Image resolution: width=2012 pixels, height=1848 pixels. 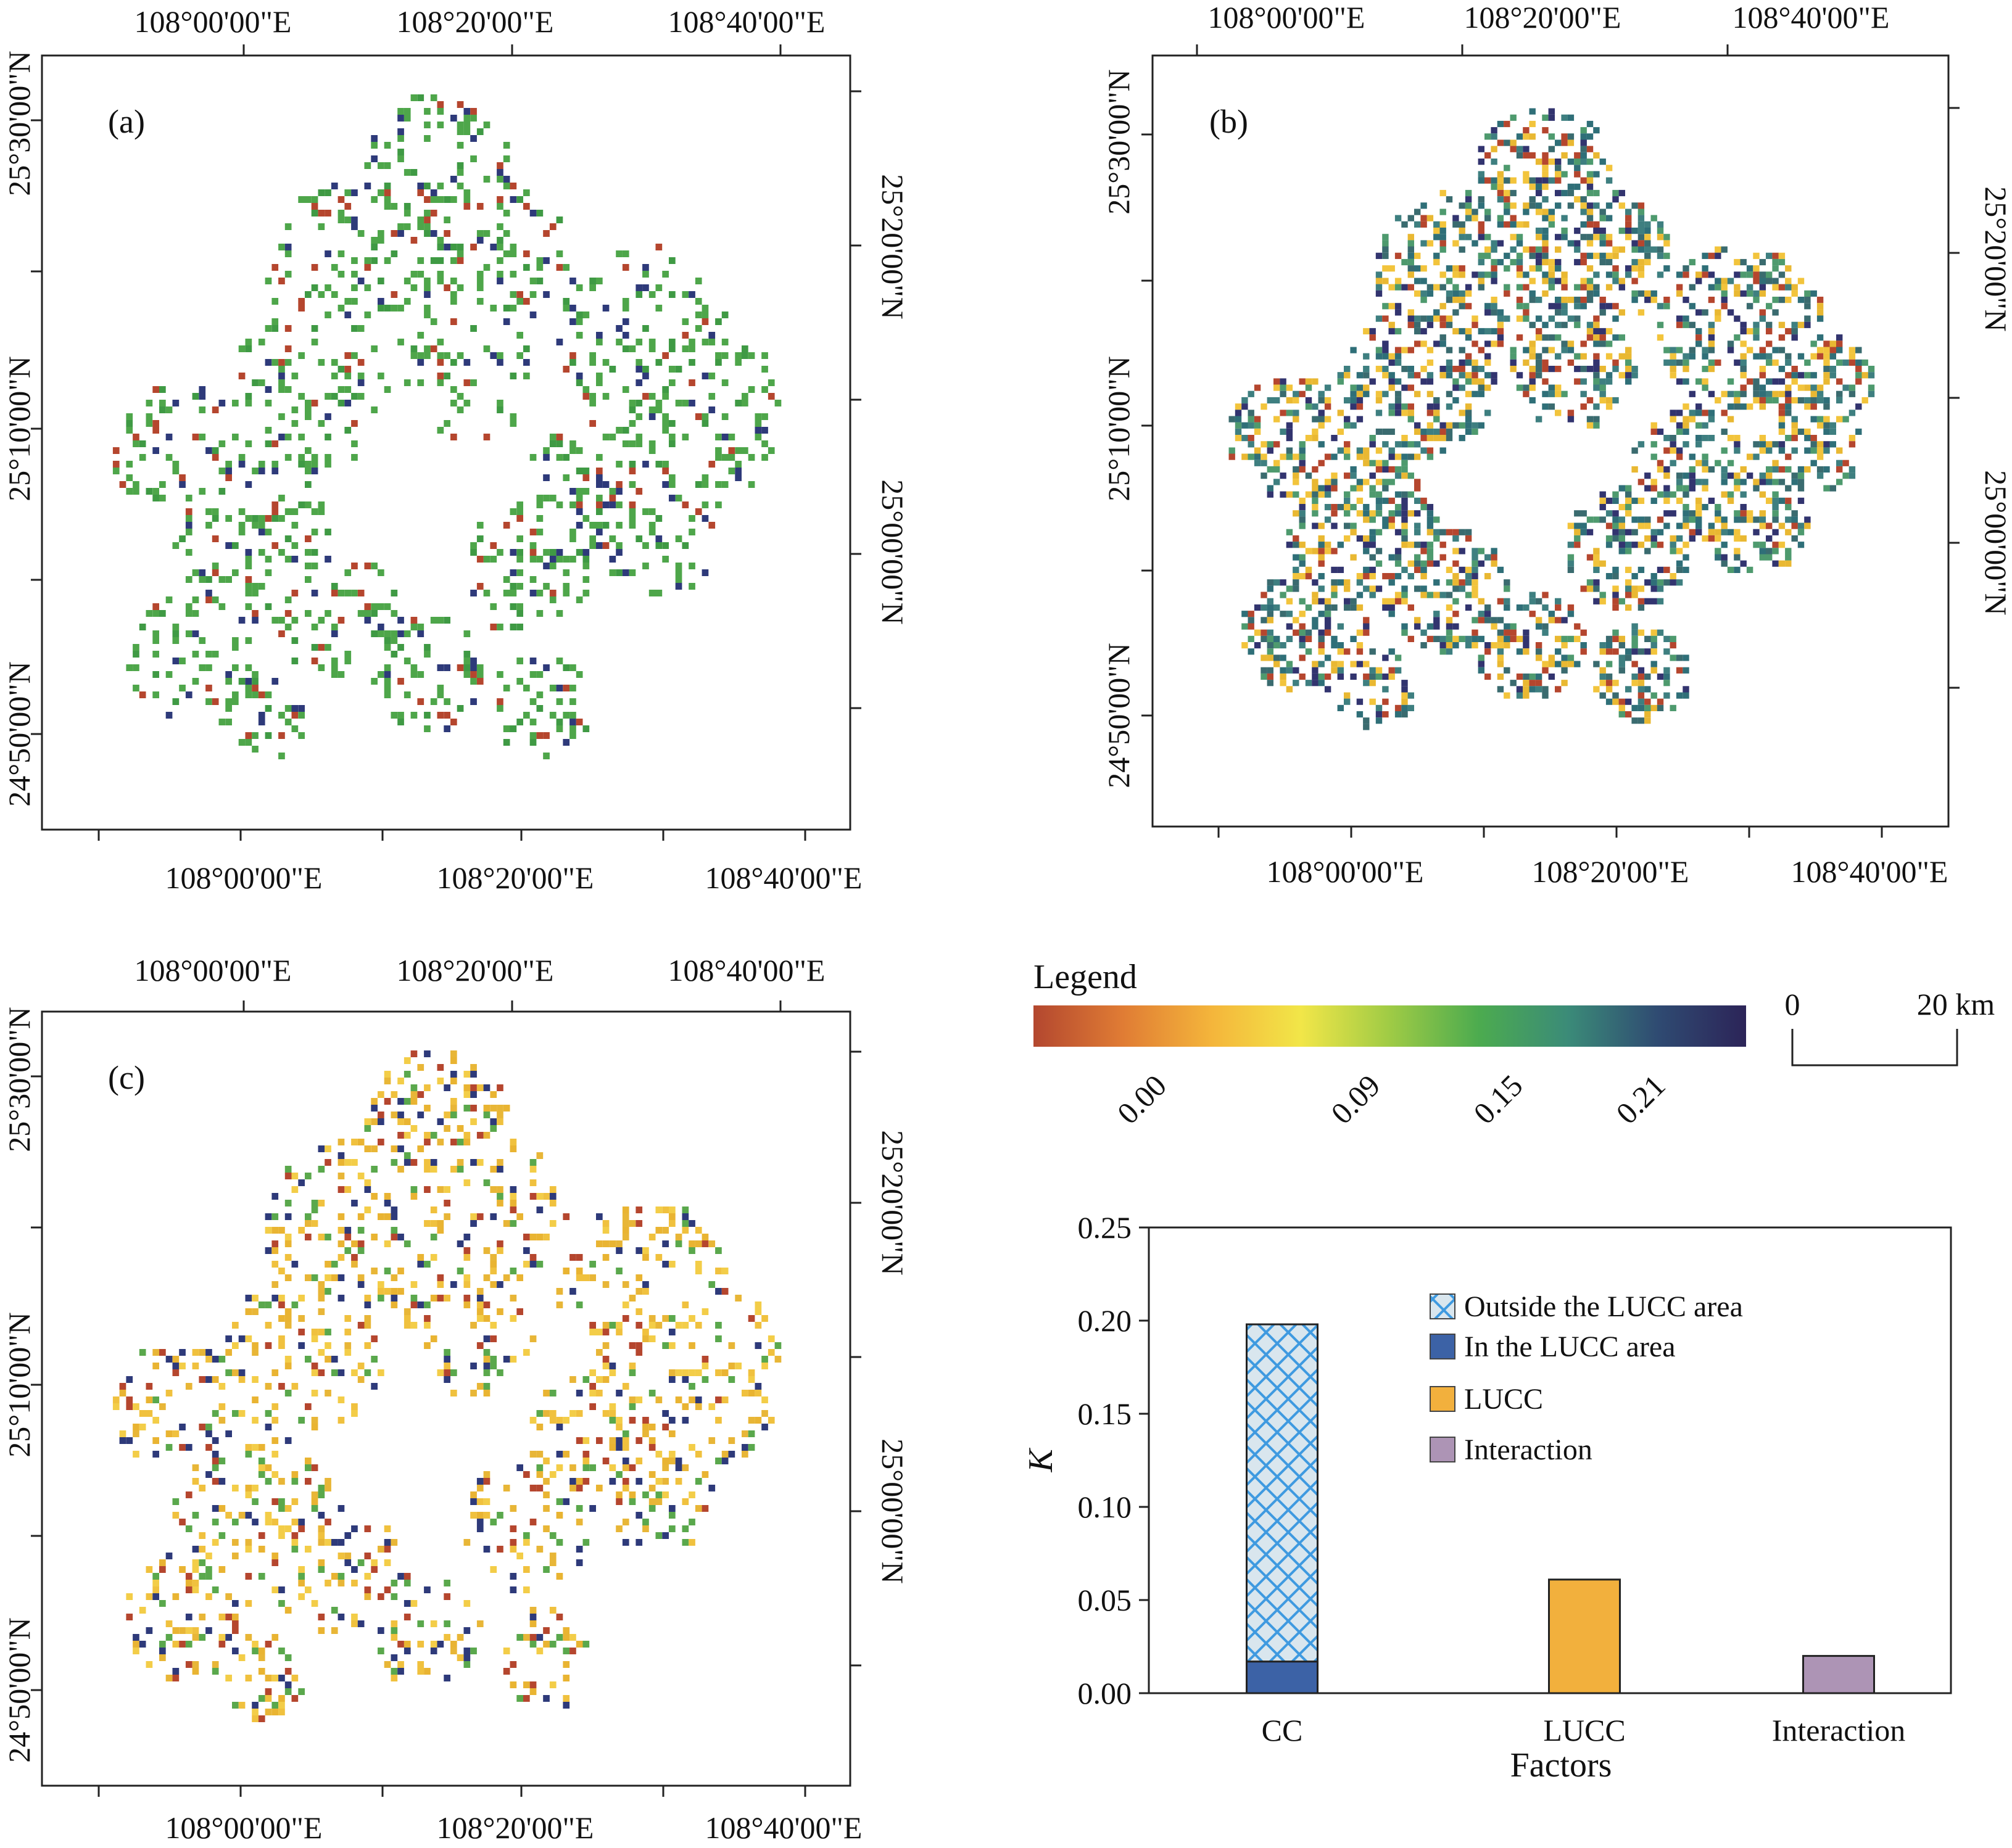 I want to click on longitude-label: 108°20'00"E, so click(x=475, y=21).